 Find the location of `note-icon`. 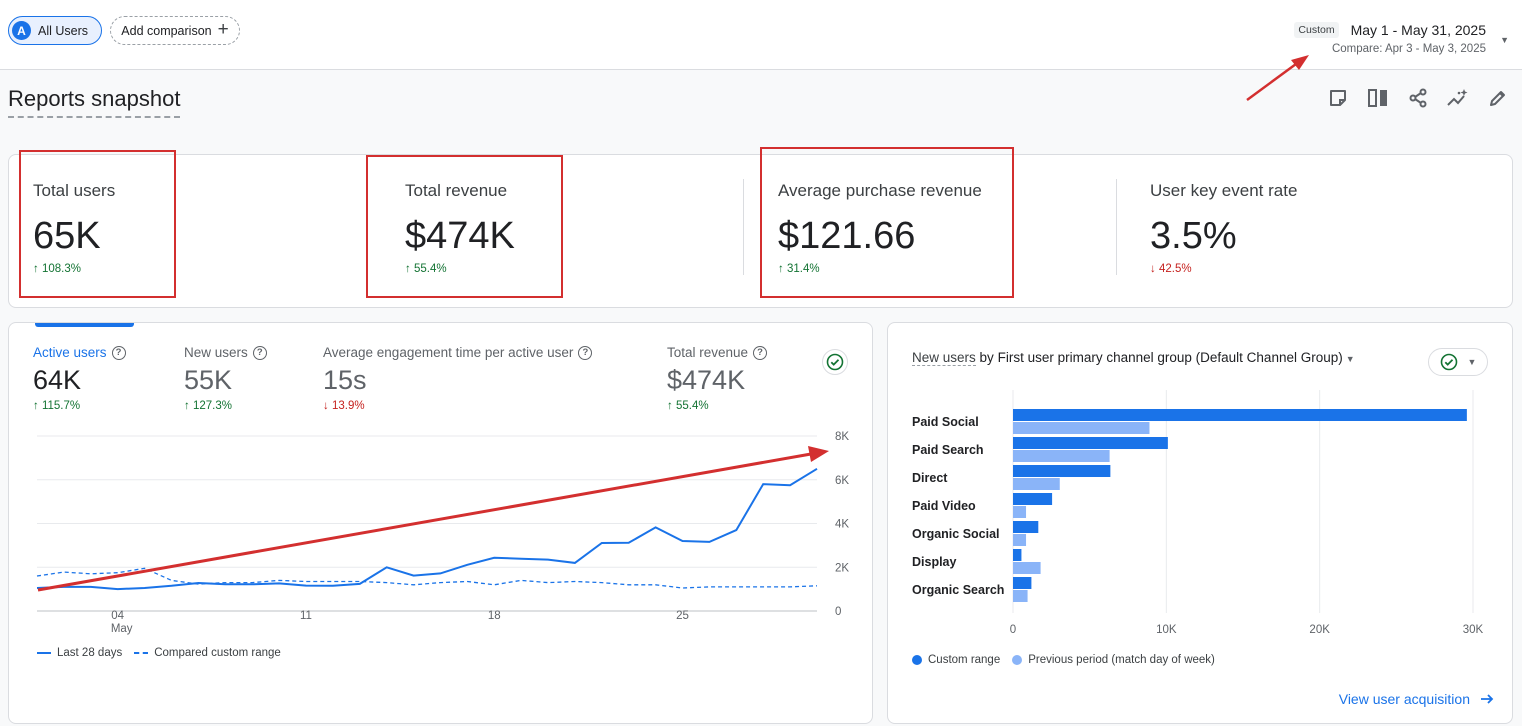

note-icon is located at coordinates (1338, 98).